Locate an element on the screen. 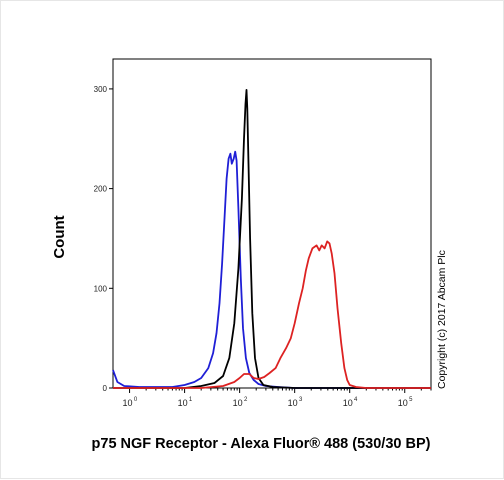  y-axis-label: Count is located at coordinates (59, 236).